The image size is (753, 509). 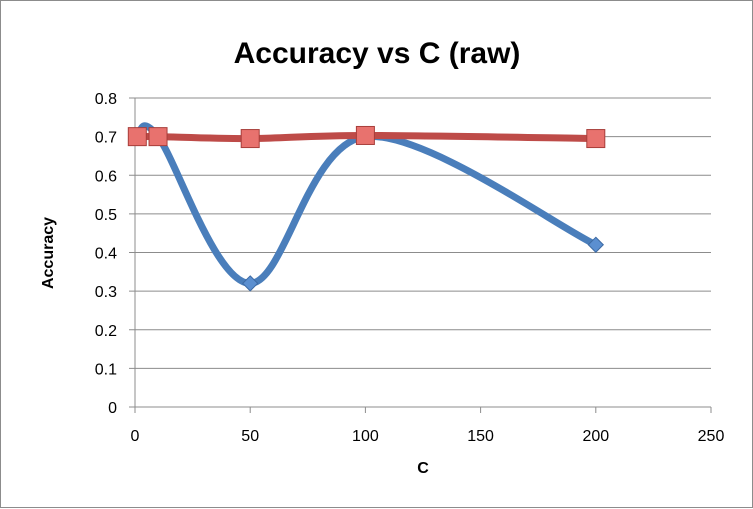 What do you see at coordinates (106, 138) in the screenshot?
I see `y-tick-label: 0.7` at bounding box center [106, 138].